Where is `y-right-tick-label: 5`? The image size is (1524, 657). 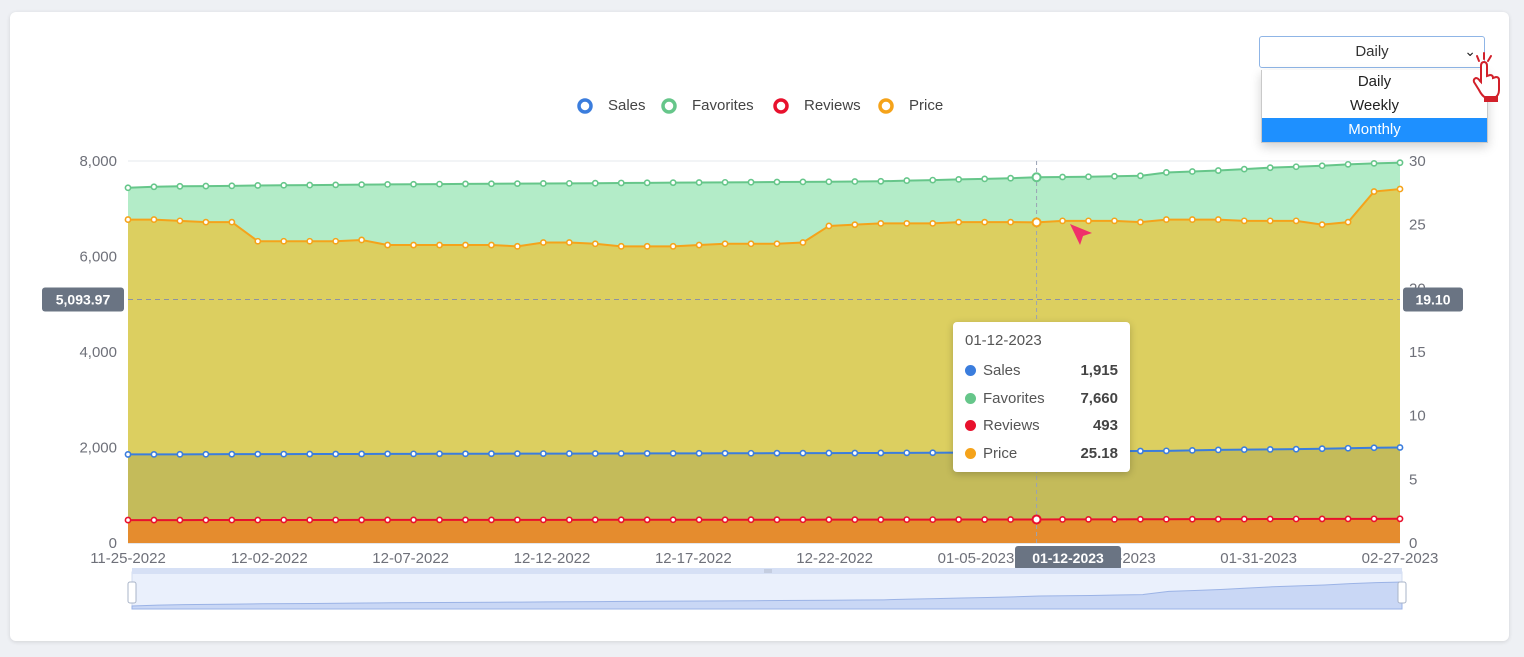 y-right-tick-label: 5 is located at coordinates (1413, 479).